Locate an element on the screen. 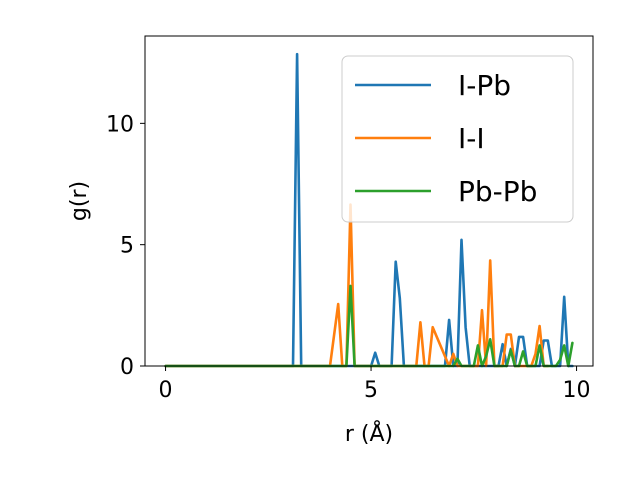 Image resolution: width=640 pixels, height=480 pixels. x-tick-label: 10 is located at coordinates (577, 390).